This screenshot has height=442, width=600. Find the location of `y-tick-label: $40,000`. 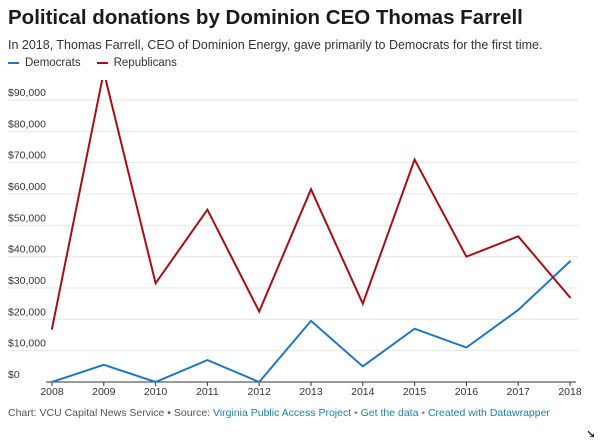

y-tick-label: $40,000 is located at coordinates (27, 250).